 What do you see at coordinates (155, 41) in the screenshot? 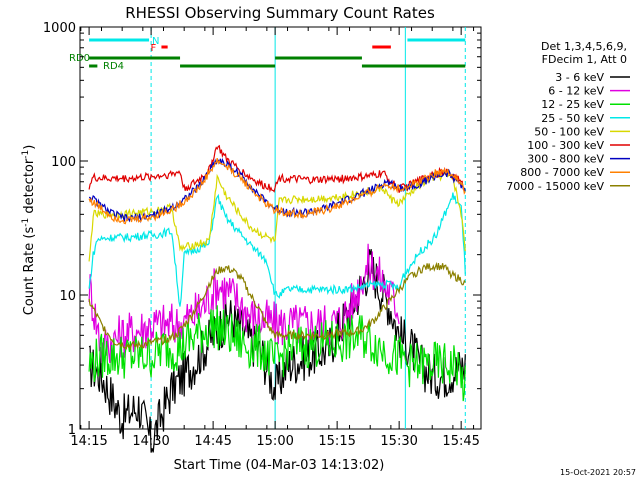
I see `flag-label-n: N` at bounding box center [155, 41].